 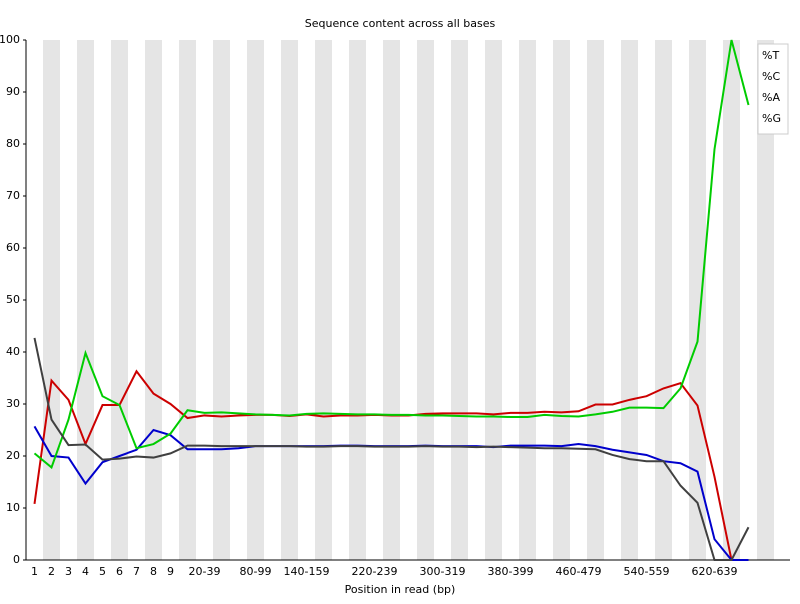 I want to click on x-tick-label: 540-559, so click(x=647, y=571).